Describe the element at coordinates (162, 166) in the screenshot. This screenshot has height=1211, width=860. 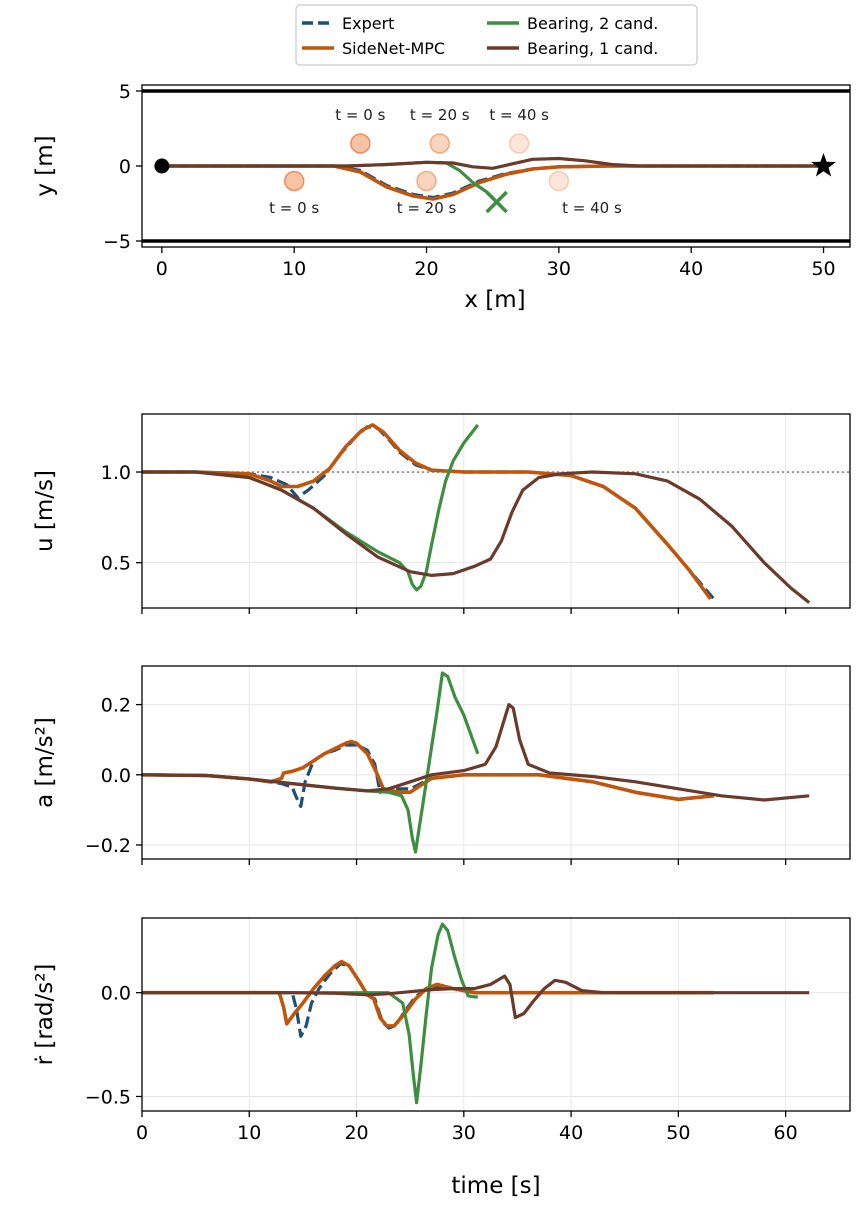
I see `start-marker` at that location.